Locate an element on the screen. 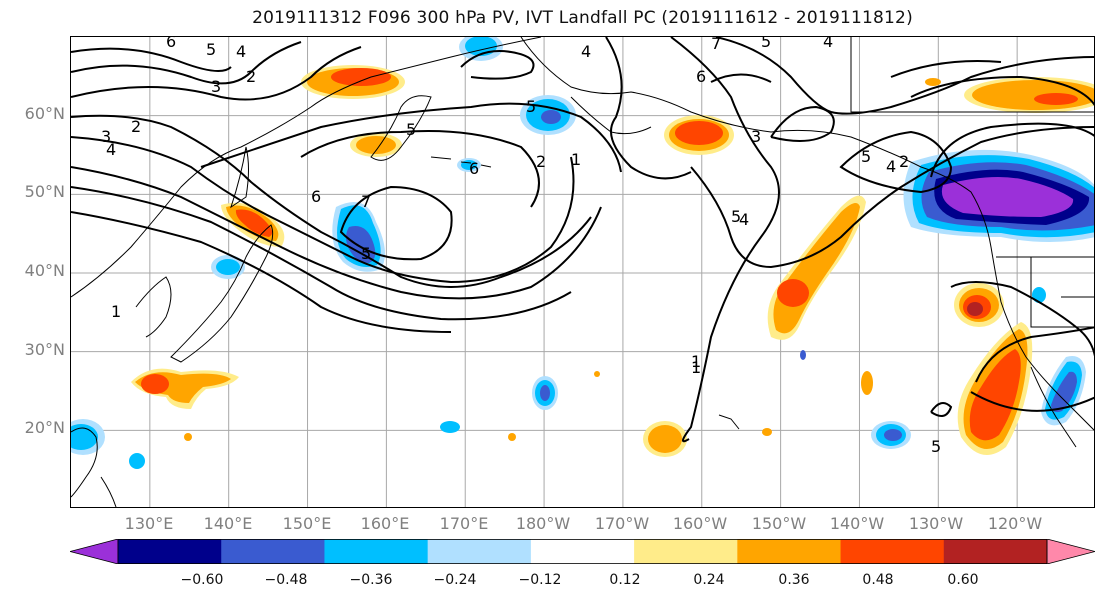  shading-negative-small-a is located at coordinates (137, 461).